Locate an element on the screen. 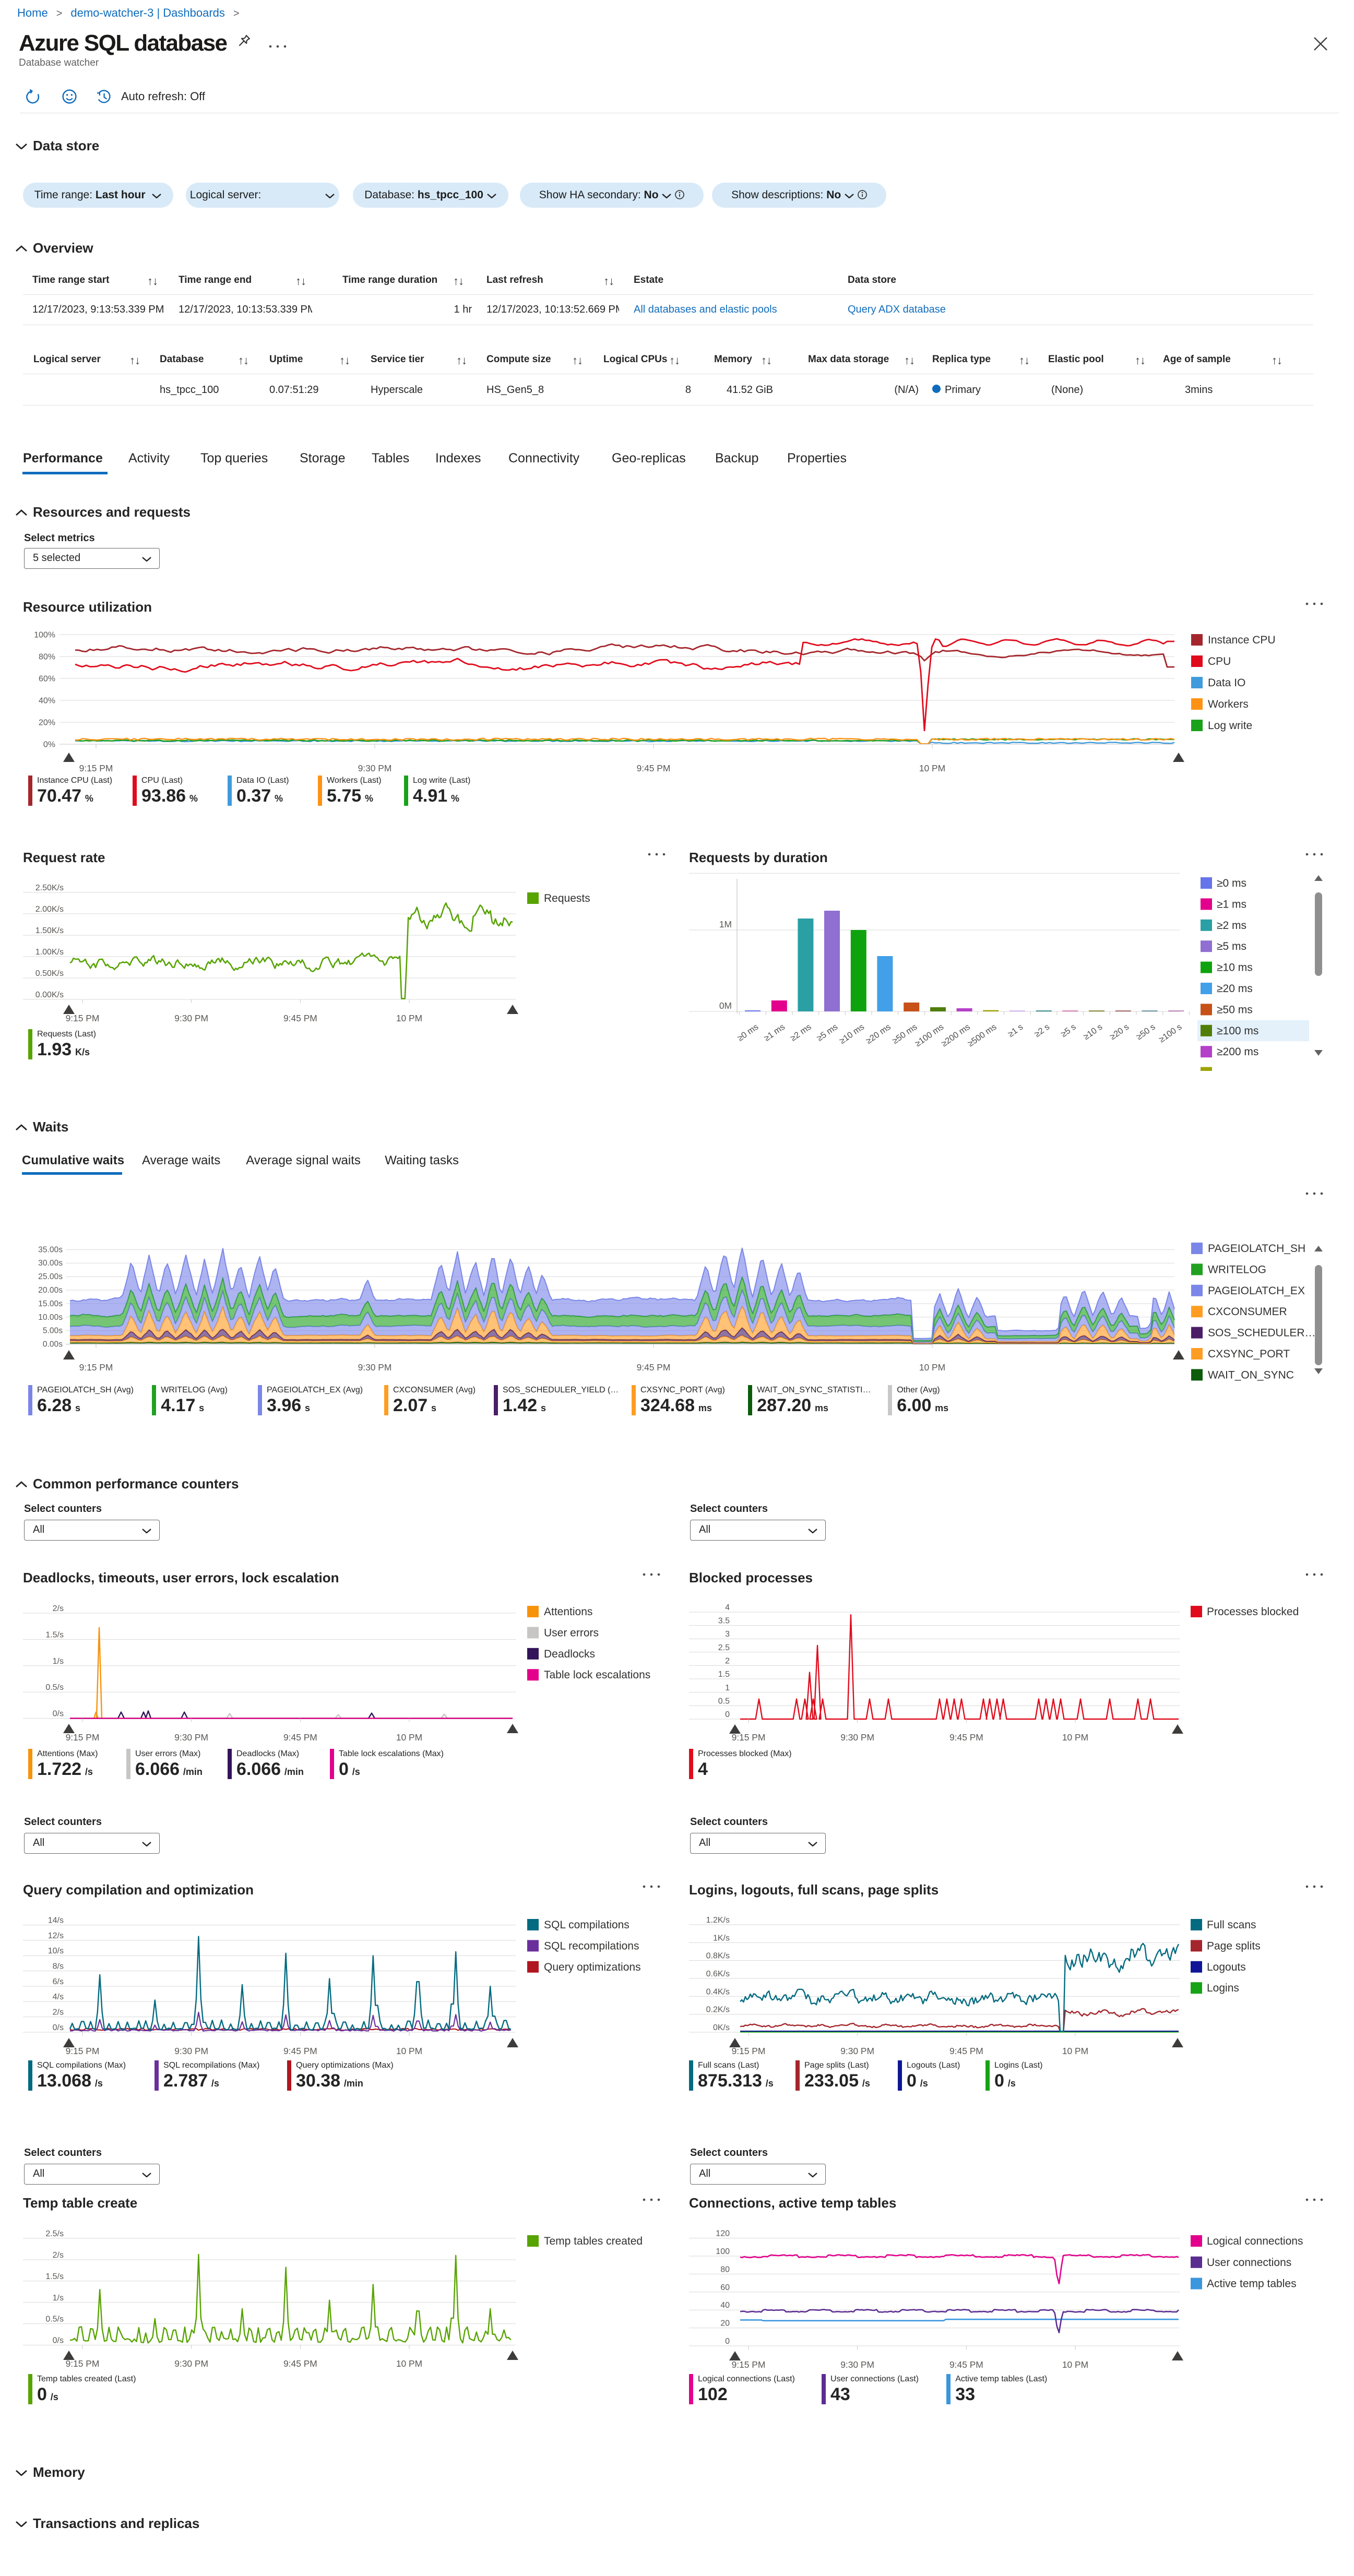  svg-text: 35.00s is located at coordinates (51, 1249).